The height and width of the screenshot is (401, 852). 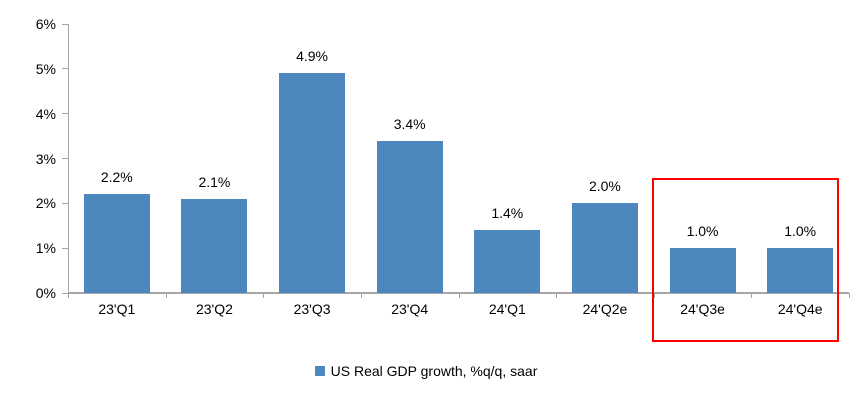 I want to click on bar-23q1, so click(x=116, y=243).